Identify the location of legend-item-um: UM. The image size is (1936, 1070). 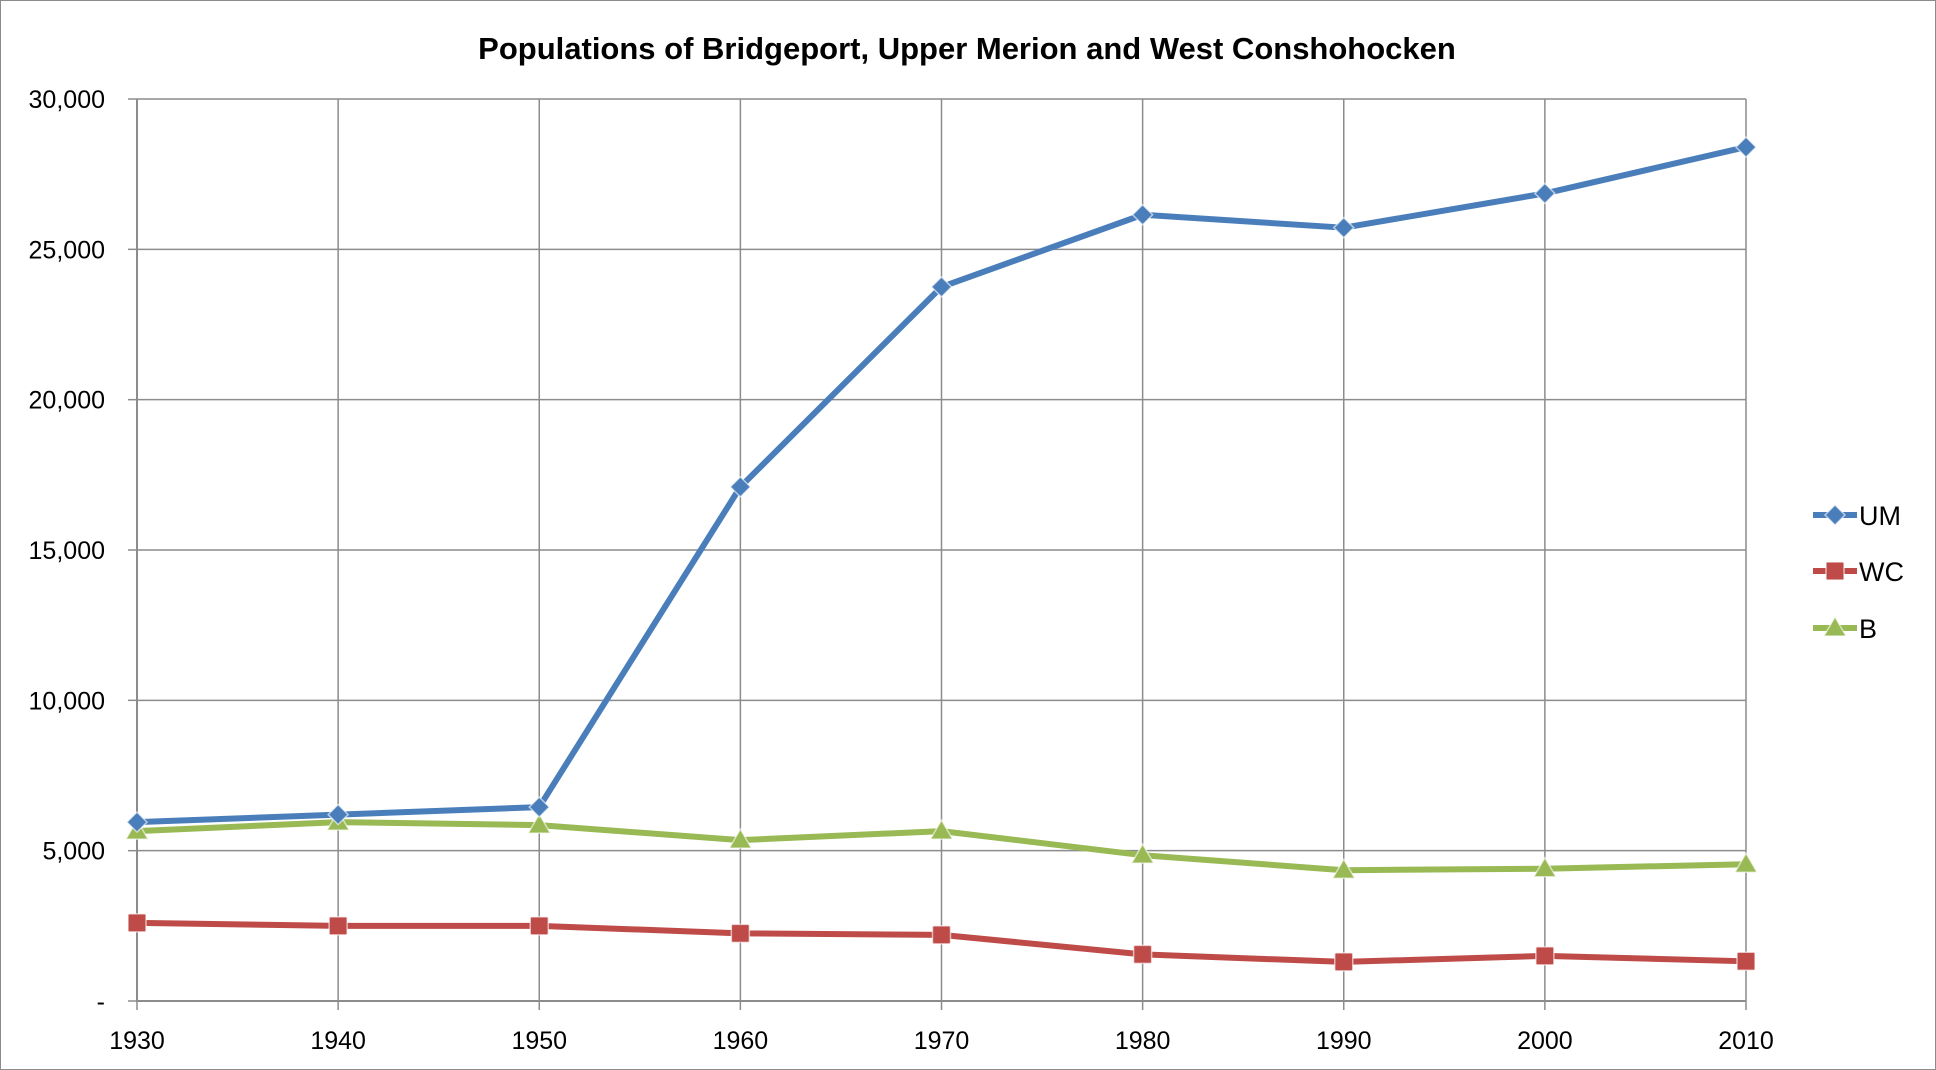
(1857, 516).